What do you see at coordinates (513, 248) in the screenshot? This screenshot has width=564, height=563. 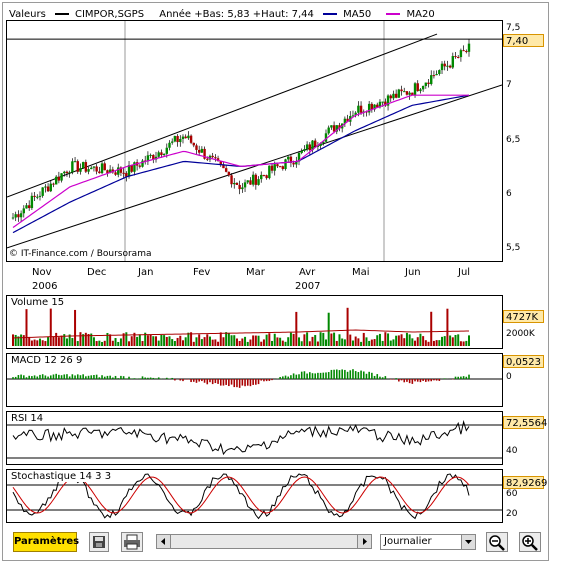 I see `price-tick: 5,5` at bounding box center [513, 248].